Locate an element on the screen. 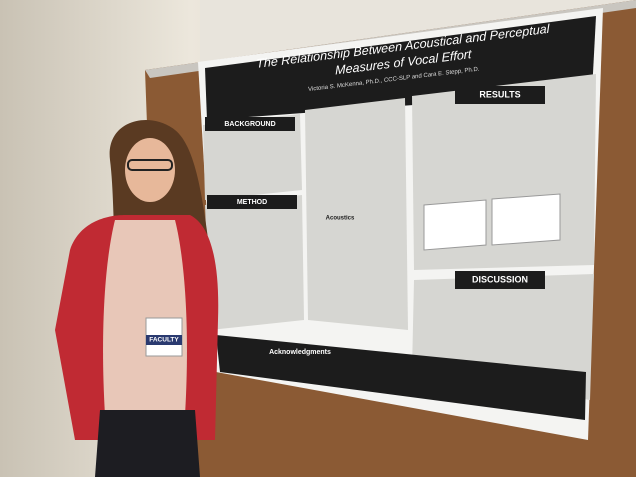  section-header: Acoustics is located at coordinates (340, 219).